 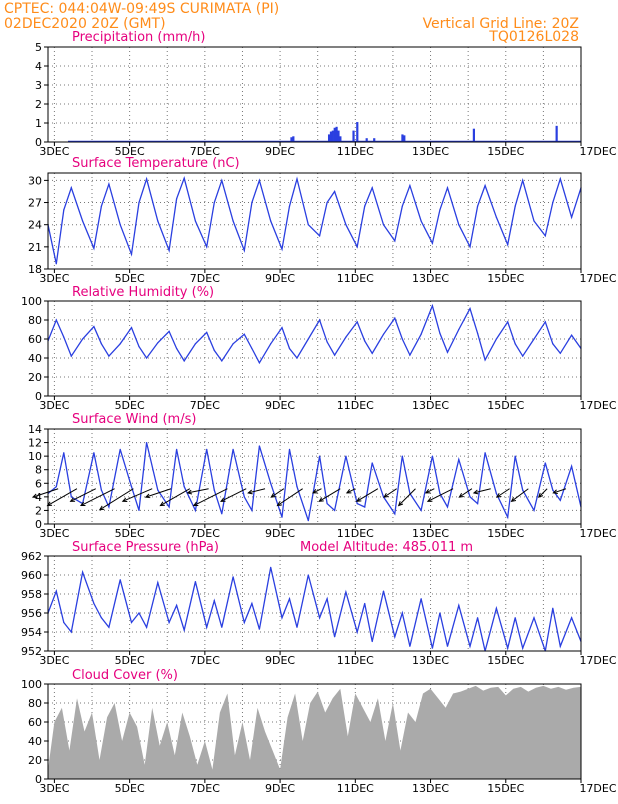 I want to click on y-tick-label: 100, so click(x=31, y=301).